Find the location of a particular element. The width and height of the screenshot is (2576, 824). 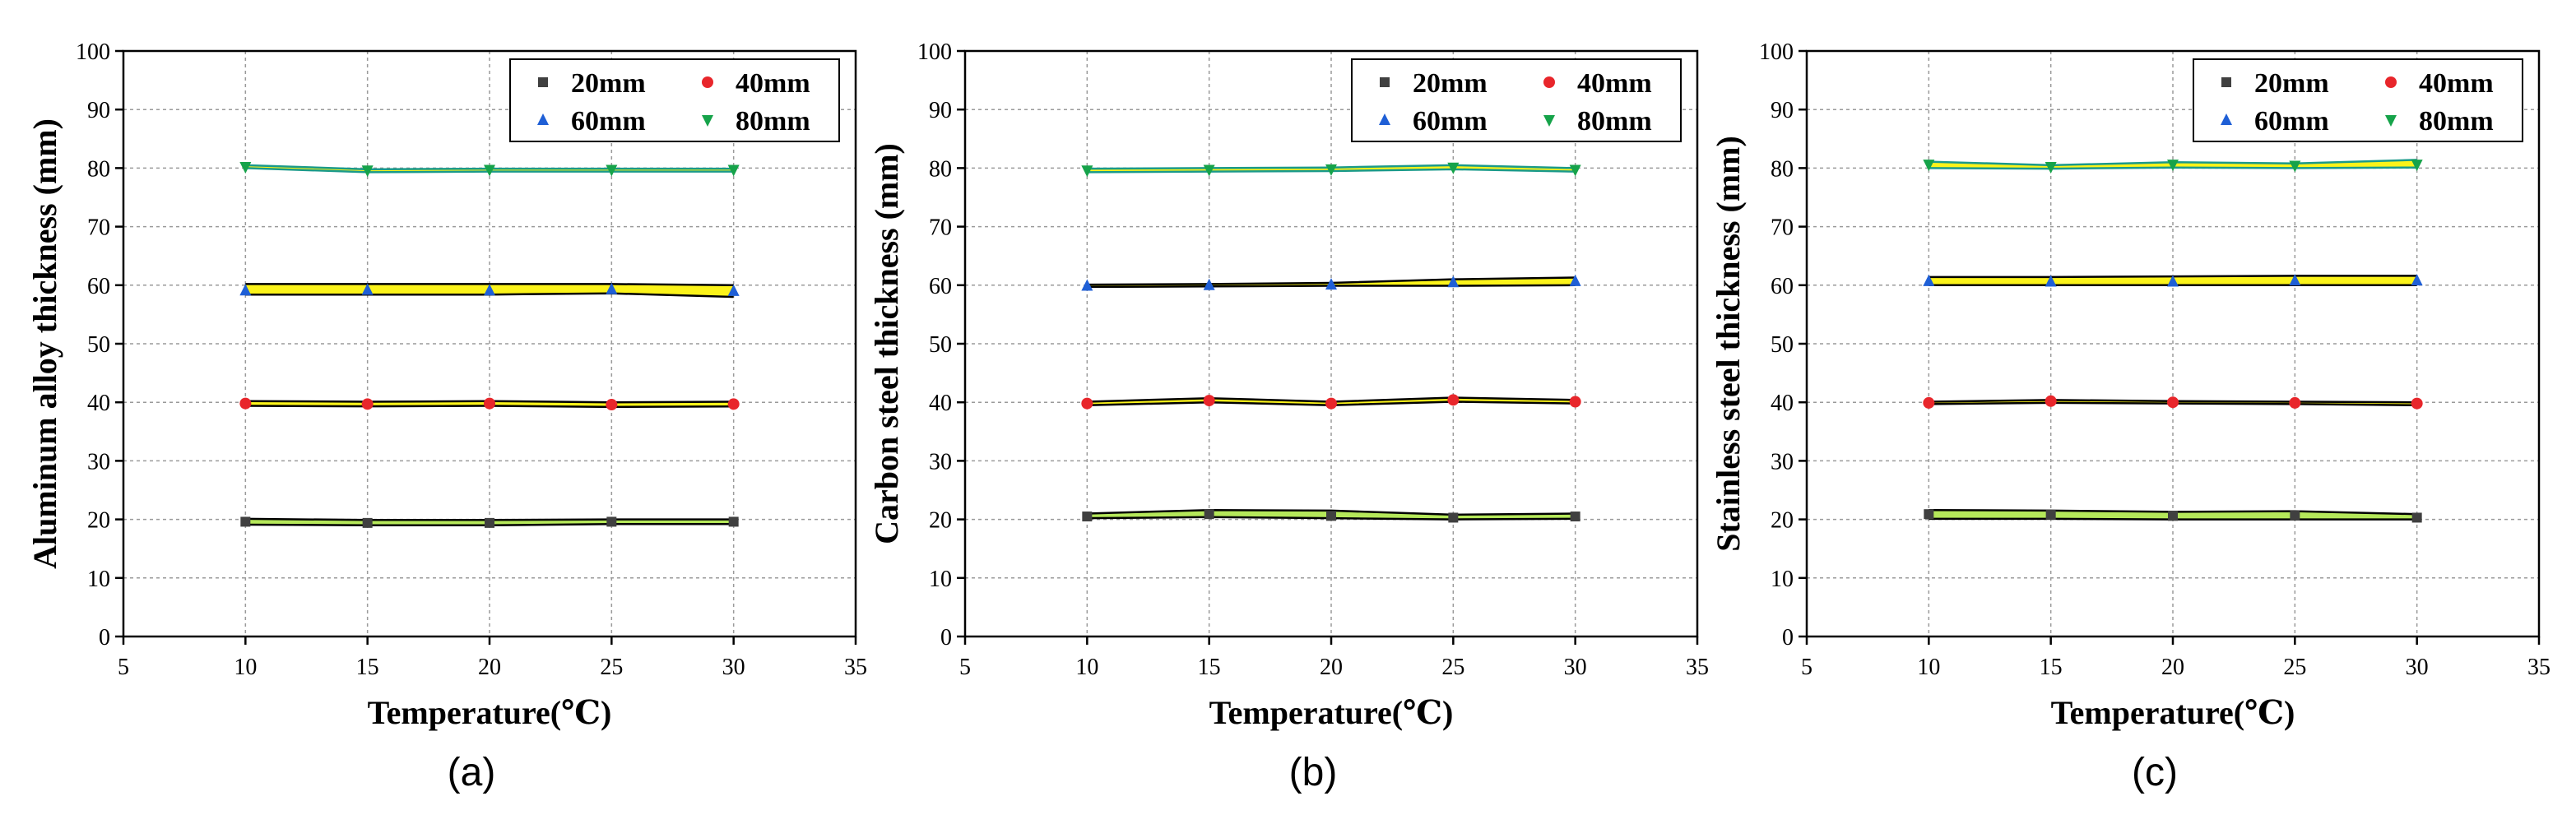

legend-marker-60mm is located at coordinates (543, 119).